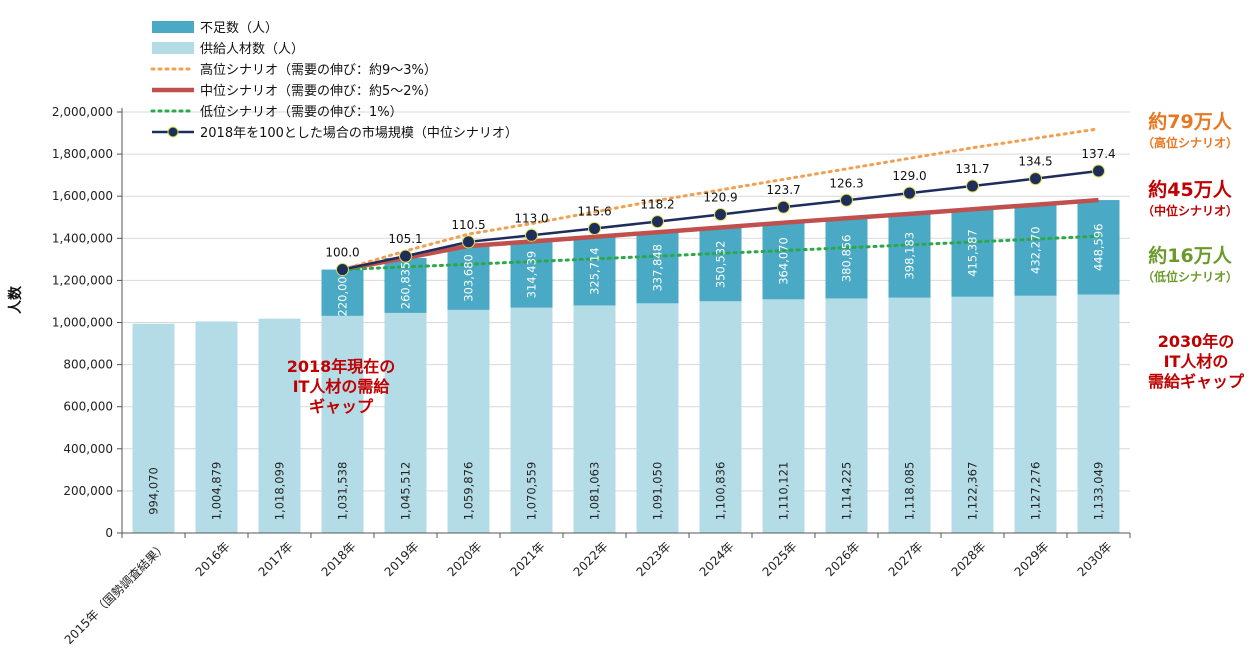 The image size is (1253, 667). Describe the element at coordinates (1190, 189) in the screenshot. I see `annotation-mid: 約45万人` at that location.